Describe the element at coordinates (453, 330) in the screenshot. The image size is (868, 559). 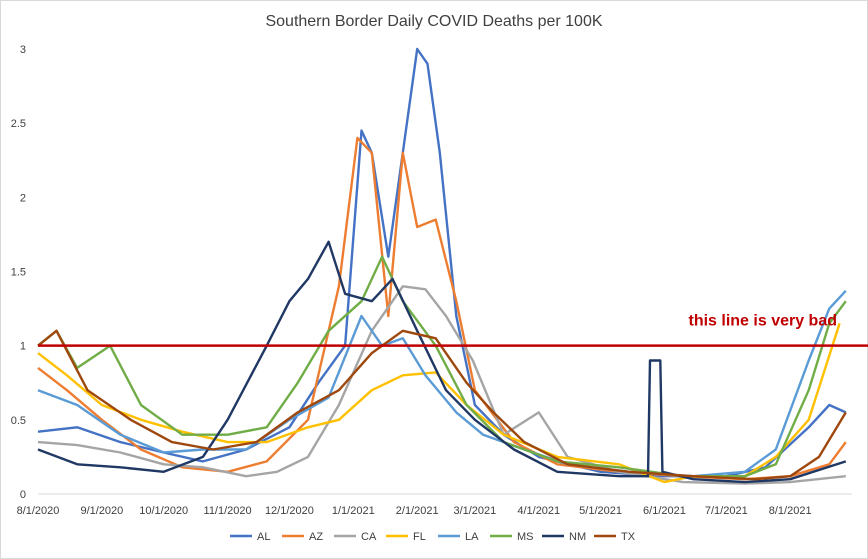
I see `reference-line-group: this line is very bad` at that location.